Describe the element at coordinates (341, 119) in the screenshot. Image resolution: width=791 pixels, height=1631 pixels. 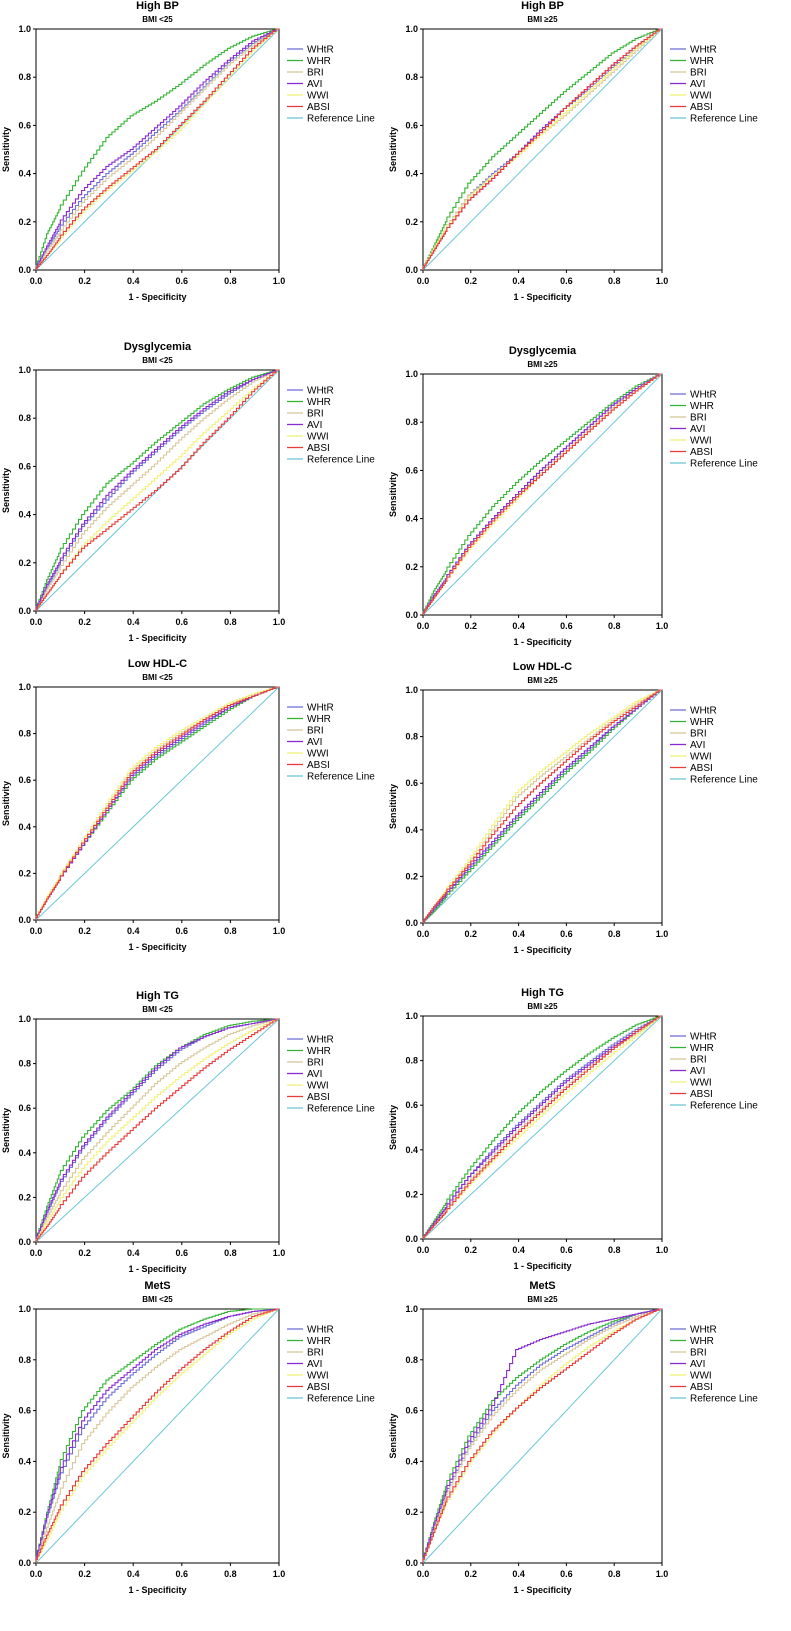
I see `legend-label: Reference Line` at that location.